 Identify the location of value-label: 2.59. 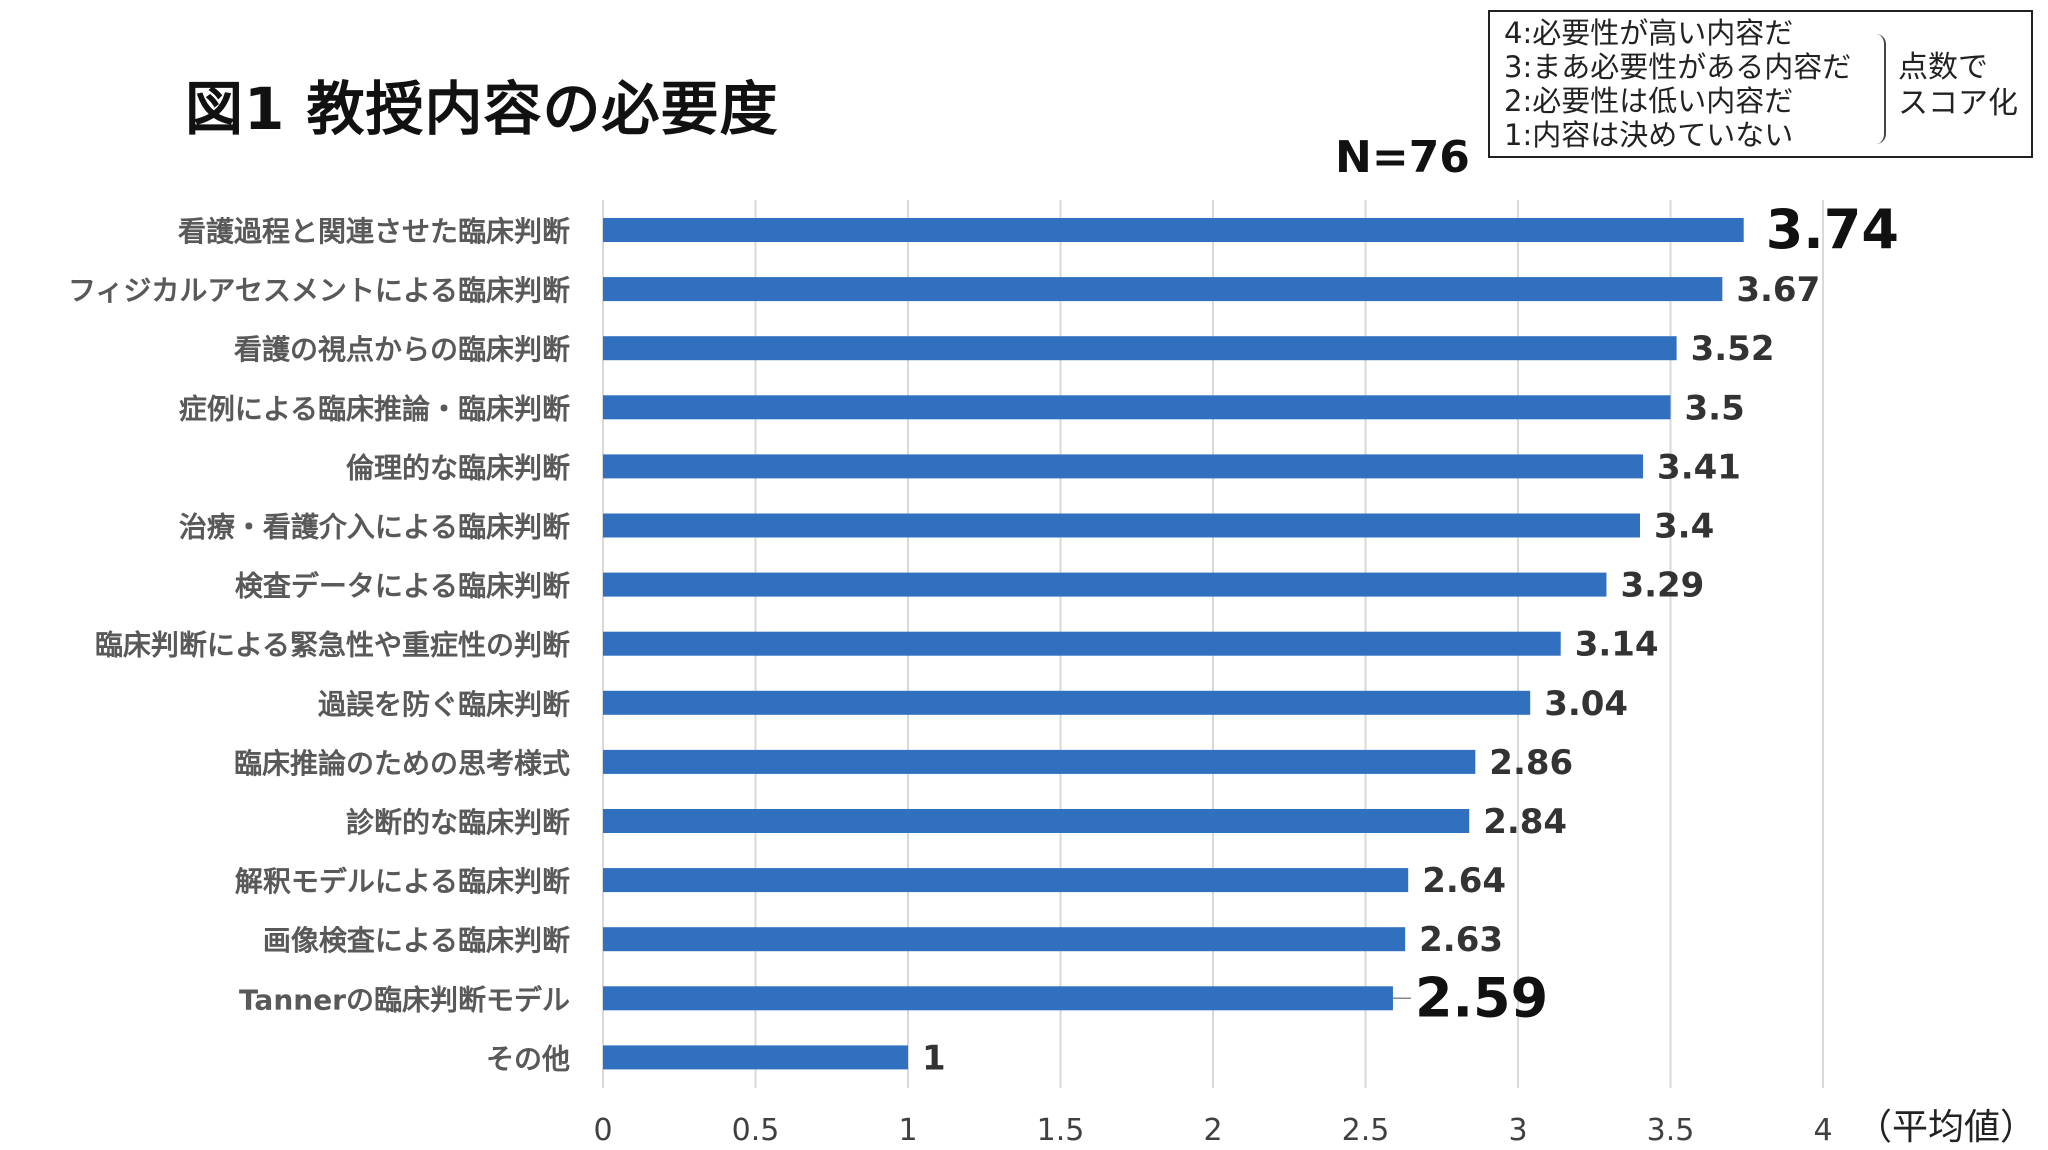
(1481, 997).